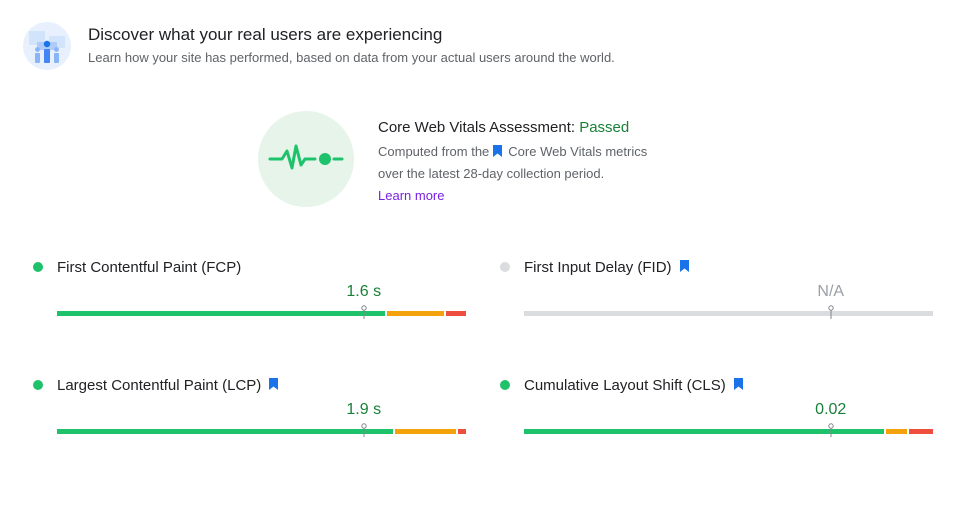 This screenshot has width=956, height=514. I want to click on metric-fid: First Input Delay (FID) N/A, so click(720, 299).